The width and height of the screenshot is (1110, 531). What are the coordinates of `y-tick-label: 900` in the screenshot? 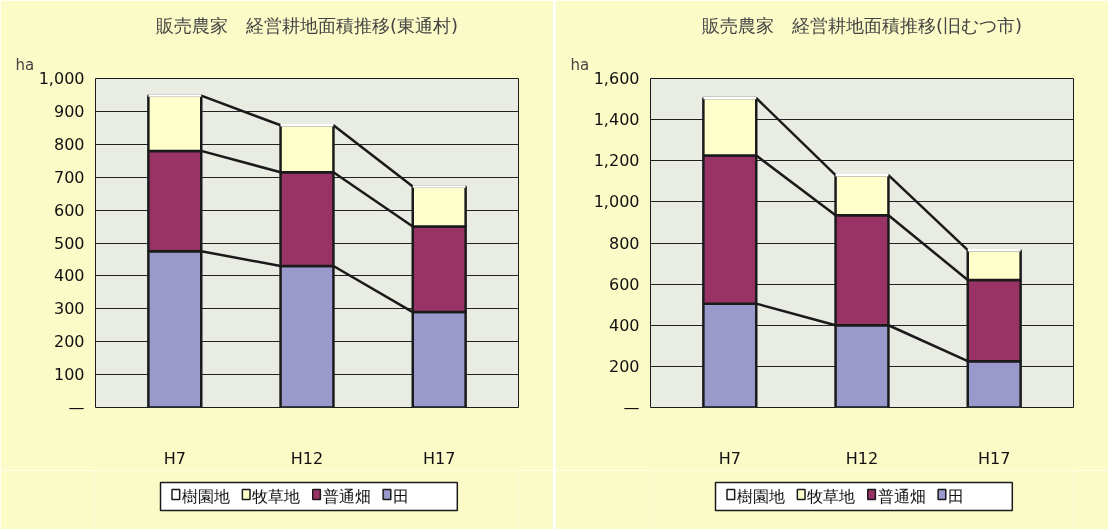 It's located at (69, 111).